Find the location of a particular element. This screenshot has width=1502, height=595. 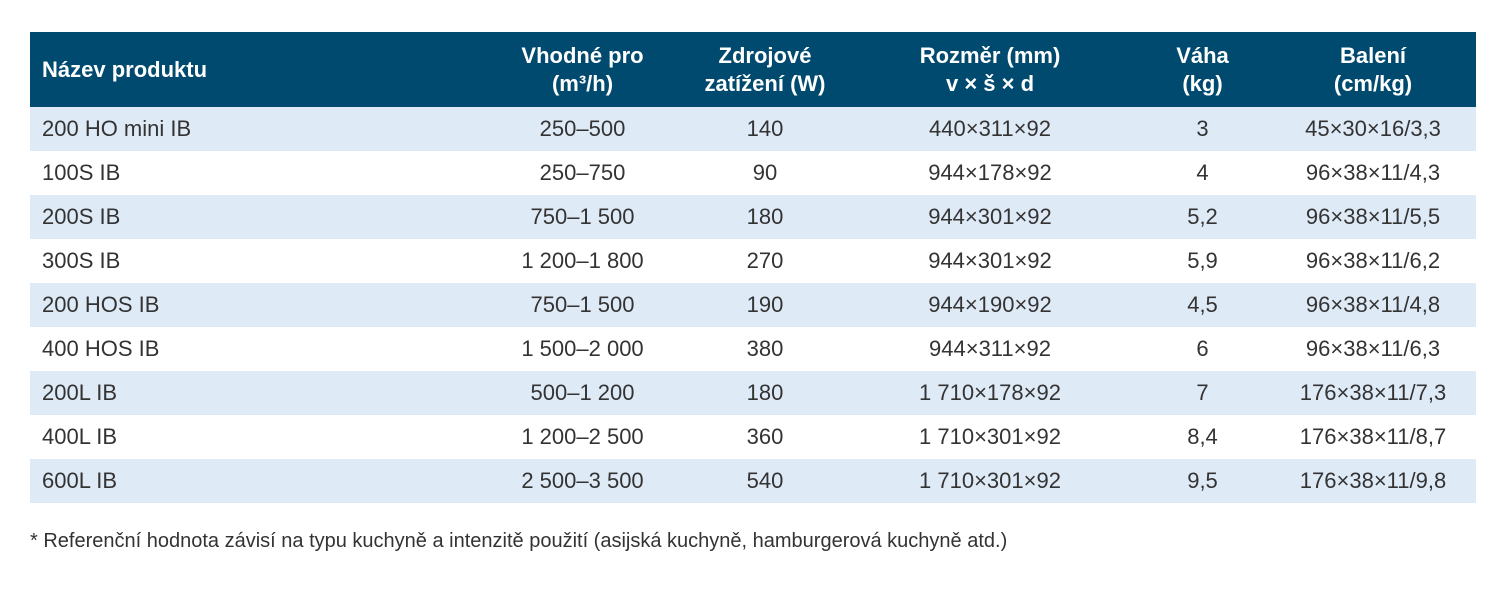

cell-dimensions: 944×178×92 is located at coordinates (990, 172).